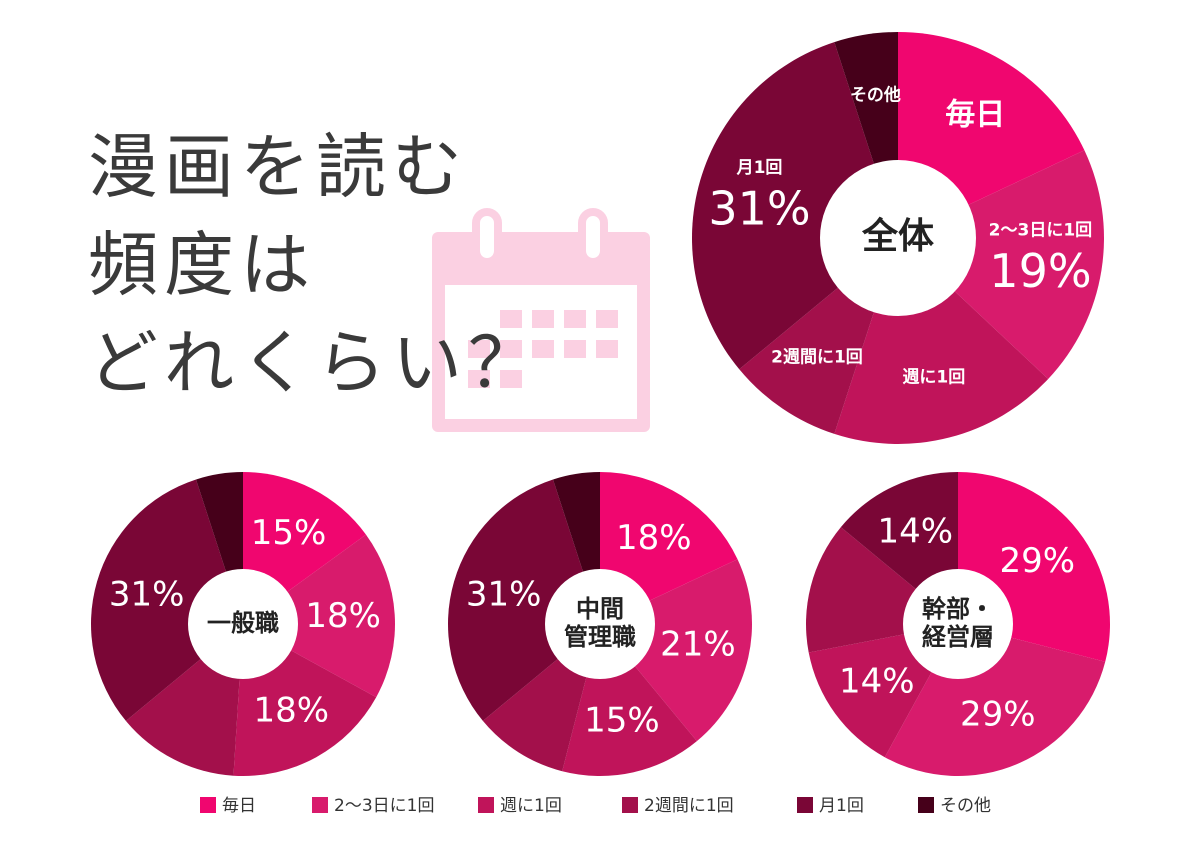 The image size is (1200, 844). Describe the element at coordinates (595, 806) in the screenshot. I see `legend: 毎日 2〜3日に1回 週に1回 2週間に1回 月1回 その他` at that location.